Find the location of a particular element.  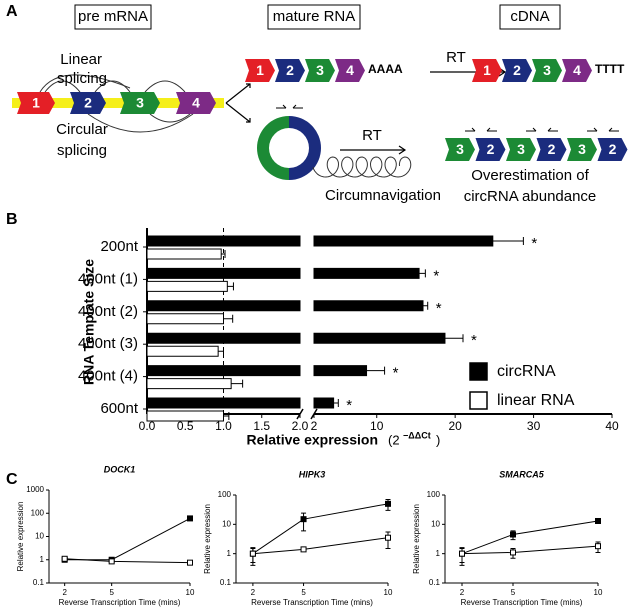

panel-label: C is located at coordinates (12, 479).